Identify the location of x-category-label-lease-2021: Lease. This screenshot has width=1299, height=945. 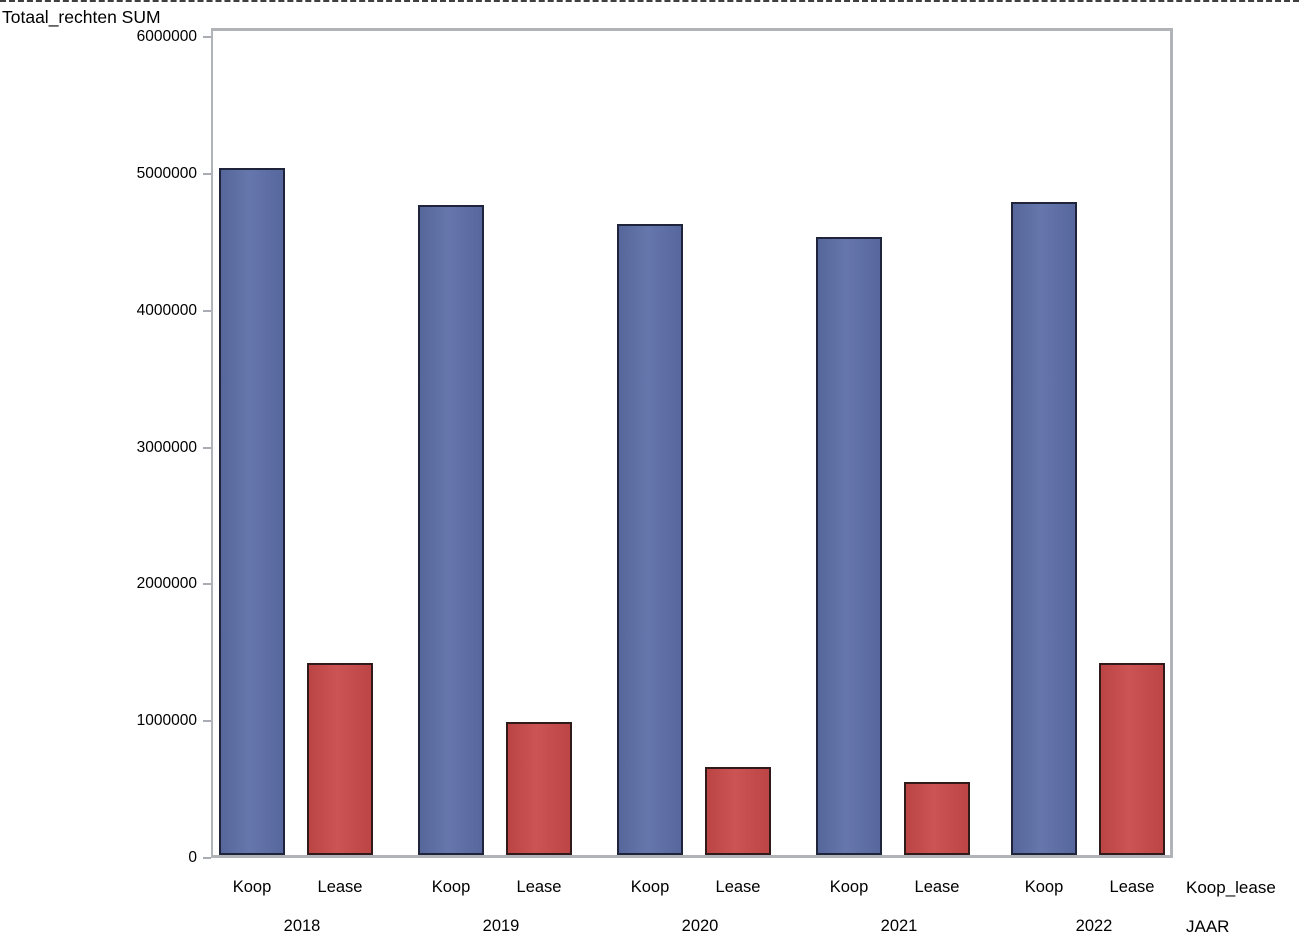
(937, 887).